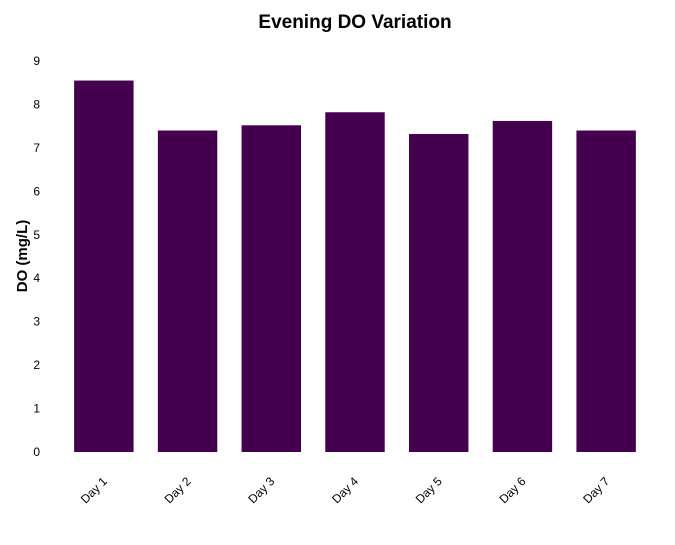 Image resolution: width=675 pixels, height=545 pixels. I want to click on y-axis-label: DO (mg/L), so click(22, 256).